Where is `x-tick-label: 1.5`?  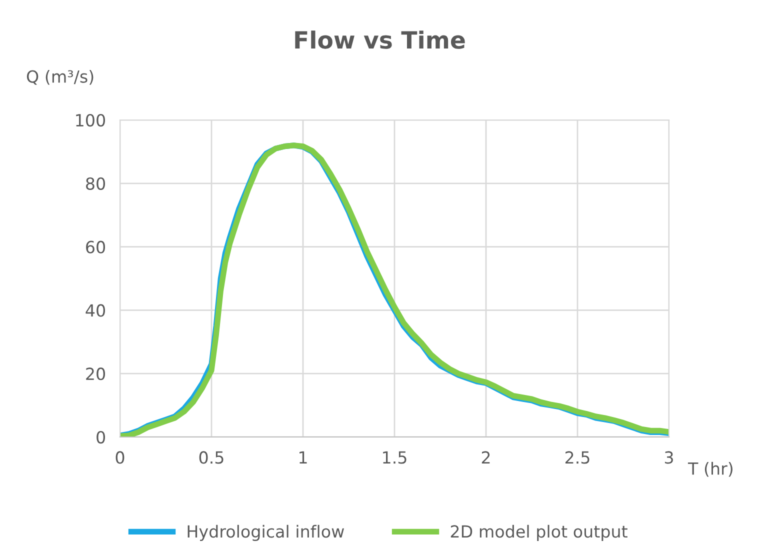 x-tick-label: 1.5 is located at coordinates (394, 457).